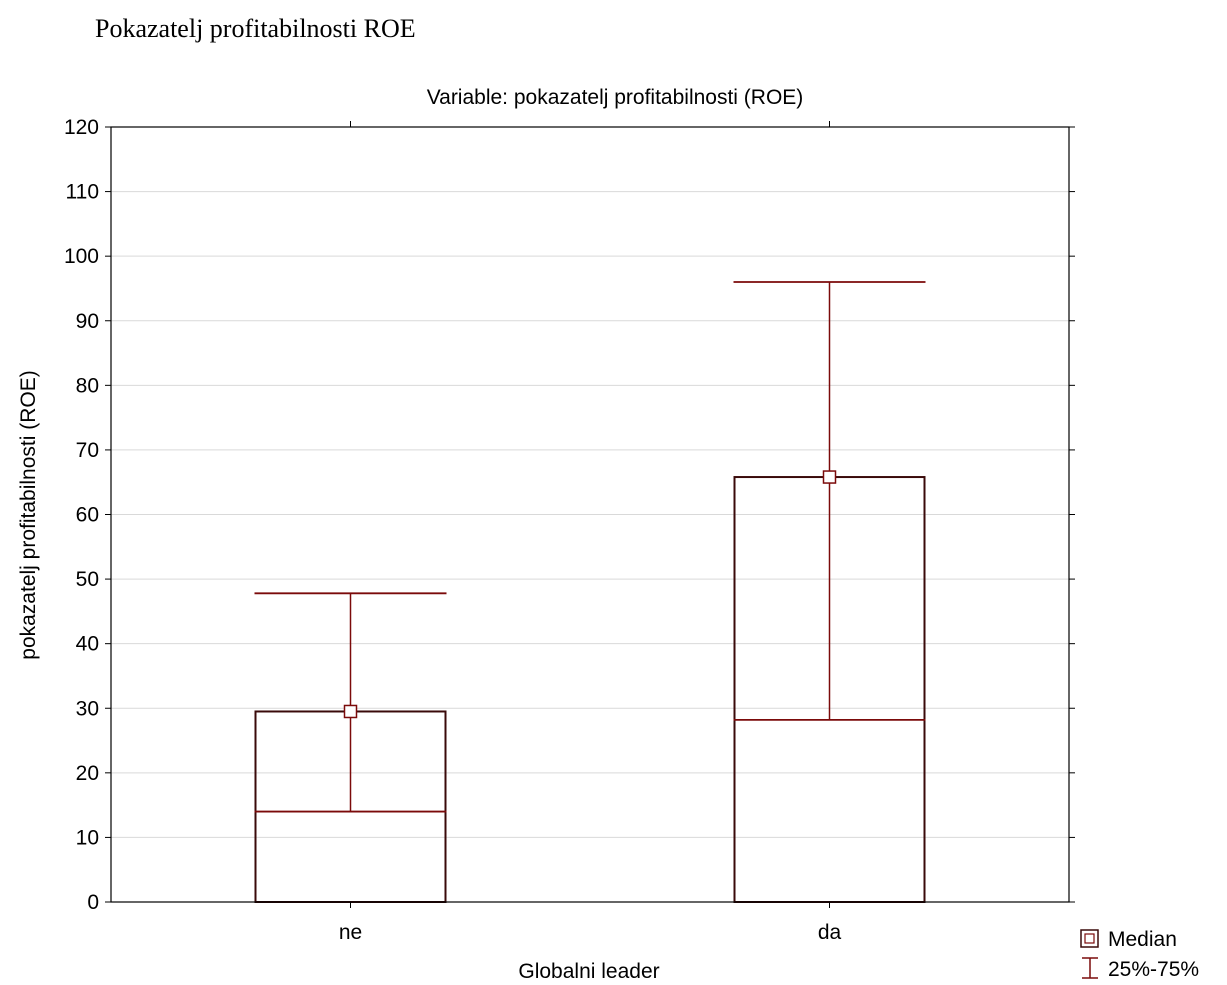  Describe the element at coordinates (28, 514) in the screenshot. I see `y-axis-label: pokazatelj profitabilnosti (ROE)` at that location.